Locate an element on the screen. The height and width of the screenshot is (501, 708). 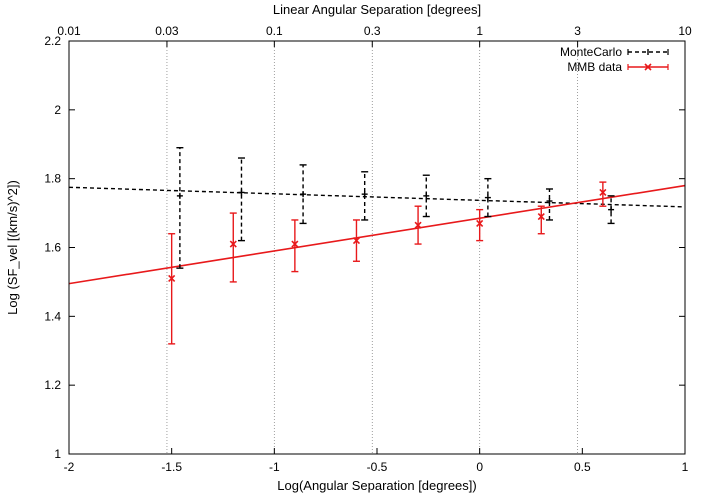
x-tick-label: 1 is located at coordinates (685, 467).